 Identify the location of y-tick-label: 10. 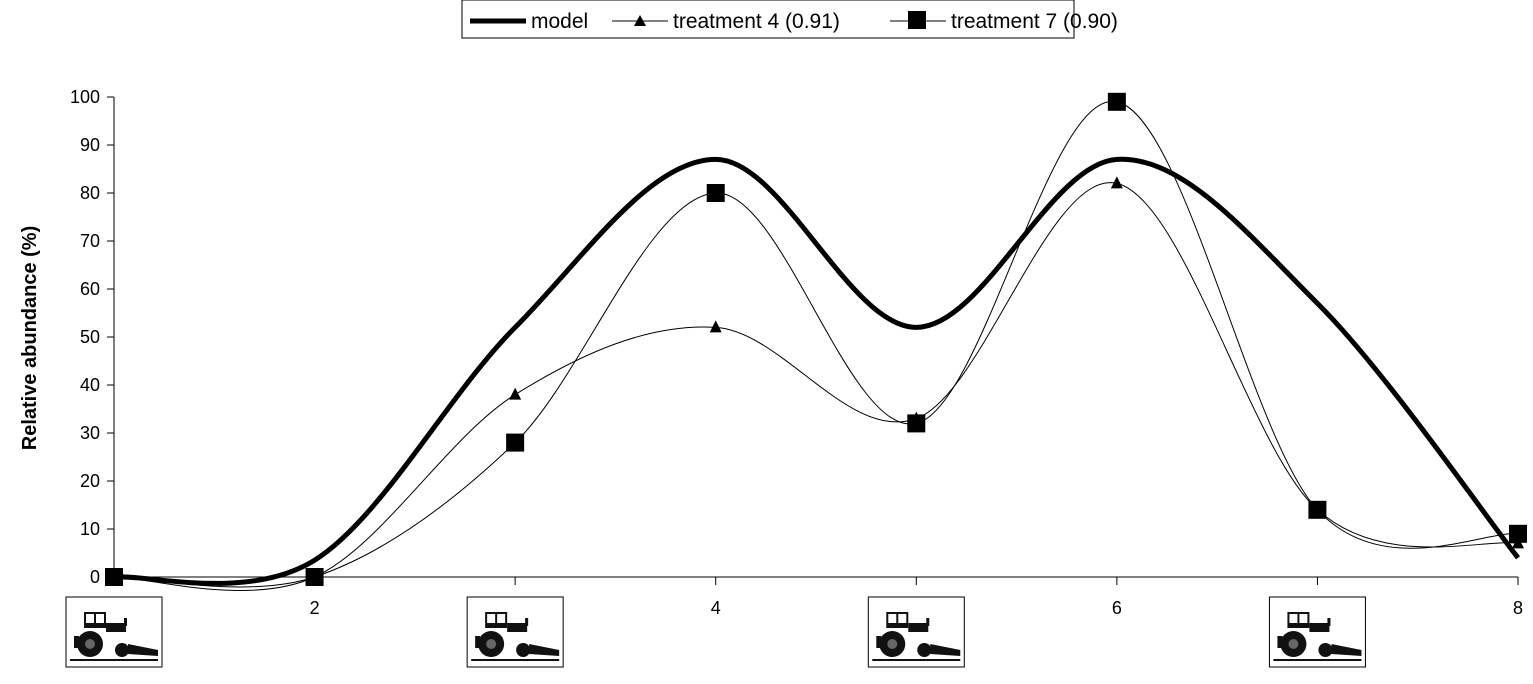
(90, 529).